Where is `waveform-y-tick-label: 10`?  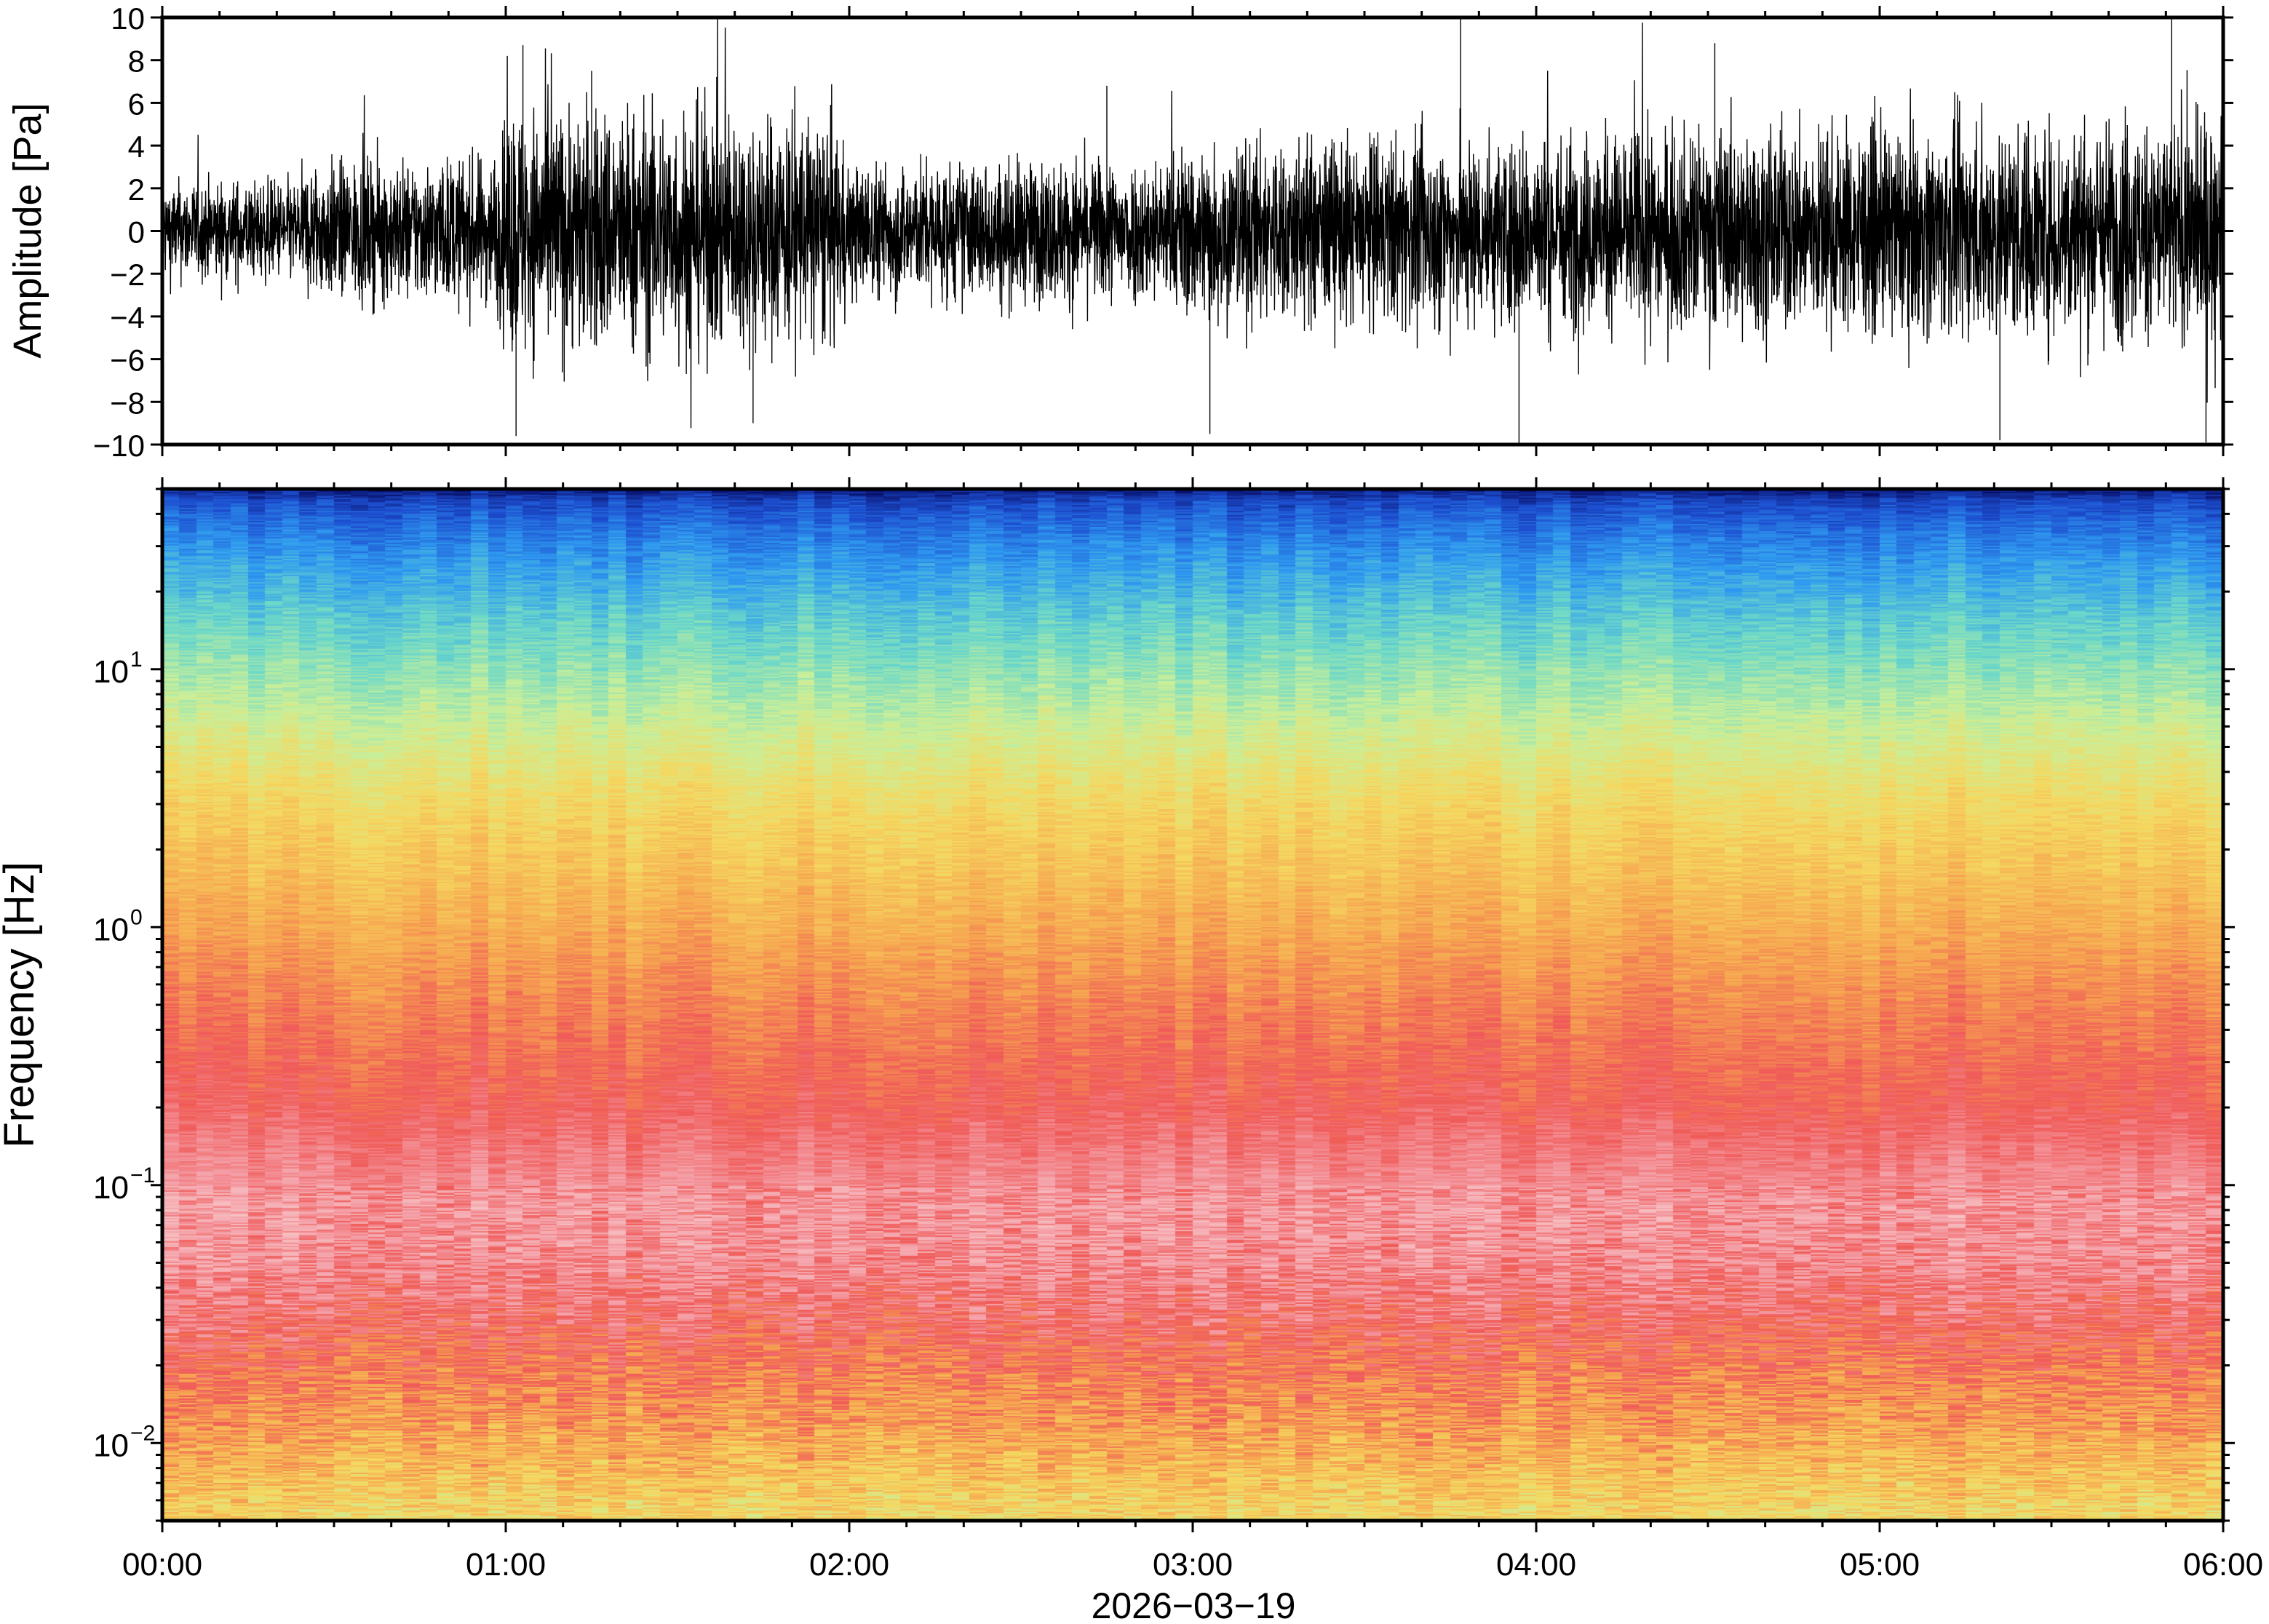
waveform-y-tick-label: 10 is located at coordinates (128, 18).